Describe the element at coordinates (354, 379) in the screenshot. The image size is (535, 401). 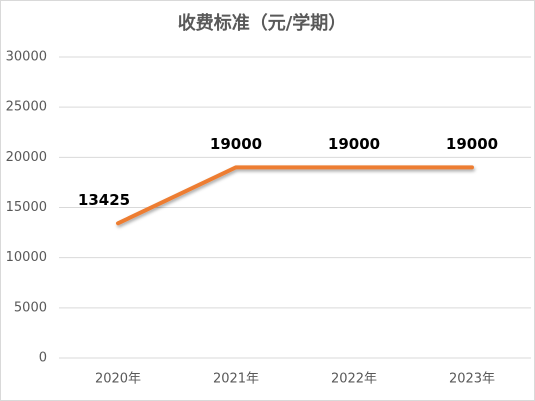
I see `x-tick-label: 2022年` at that location.